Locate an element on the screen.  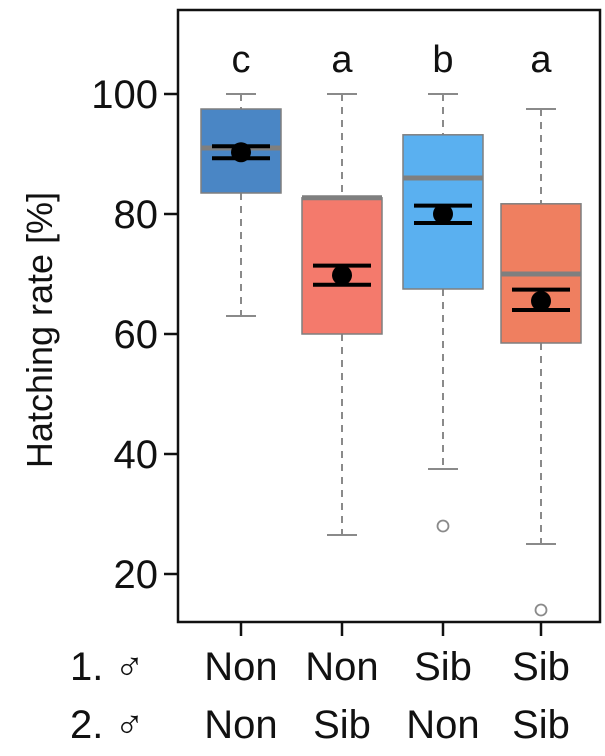
row1-label: 1. ♂ is located at coordinates (107, 667).